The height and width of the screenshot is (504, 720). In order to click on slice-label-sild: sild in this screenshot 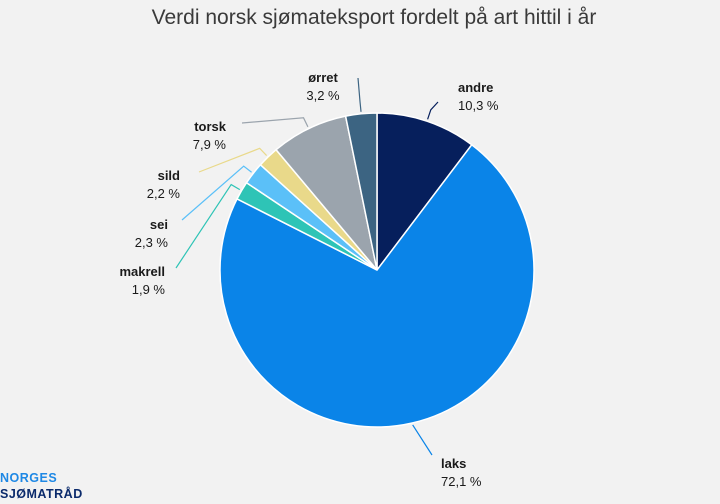, I will do `click(169, 175)`.